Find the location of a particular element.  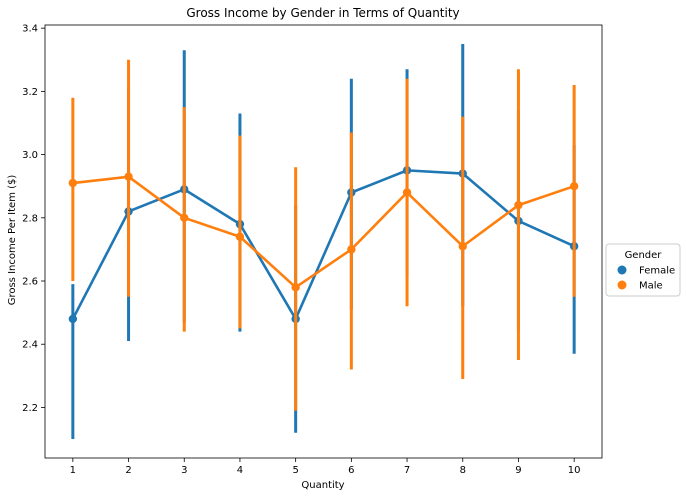

female-point is located at coordinates (73, 319).